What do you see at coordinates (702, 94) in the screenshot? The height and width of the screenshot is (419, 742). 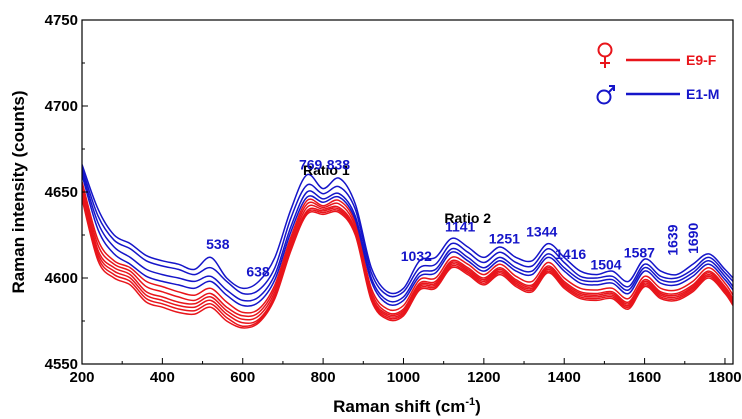 I see `legend-label: E1-M` at bounding box center [702, 94].